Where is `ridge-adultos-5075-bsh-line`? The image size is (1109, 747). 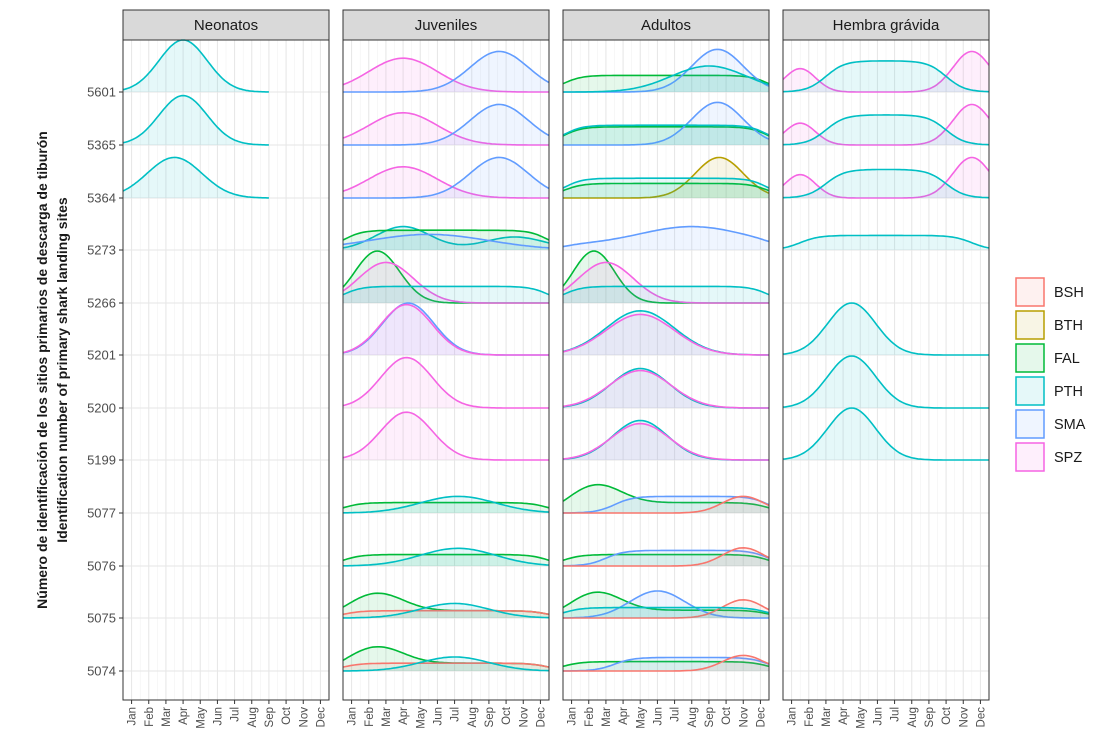 ridge-adultos-5075-bsh-line is located at coordinates (666, 608).